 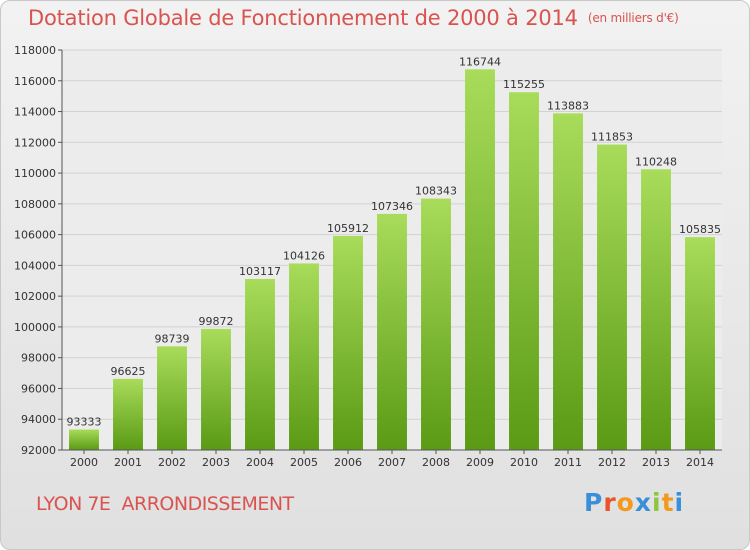 I want to click on x-tick-label: 2001, so click(x=128, y=462).